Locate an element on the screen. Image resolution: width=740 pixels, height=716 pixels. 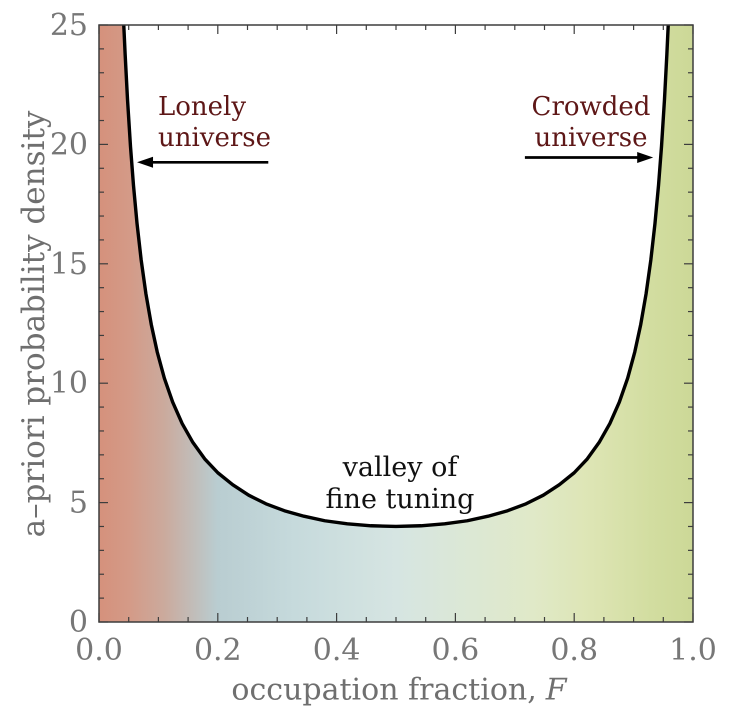
y-tick-label: 25 is located at coordinates (69, 25).